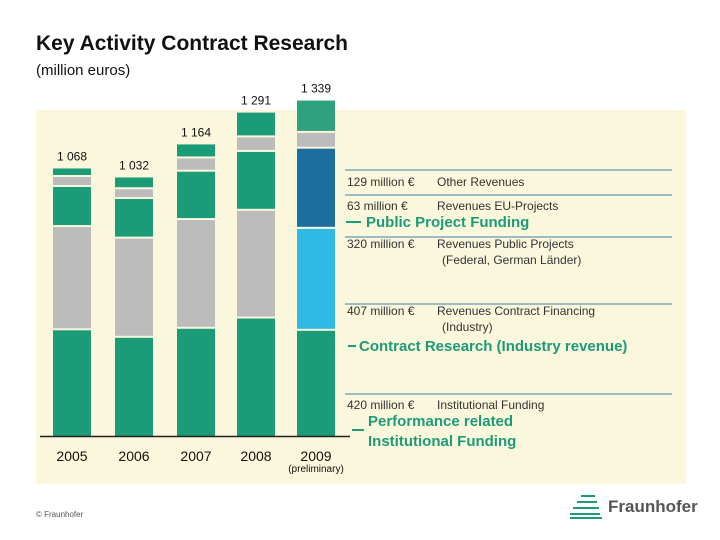 This screenshot has height=540, width=720. I want to click on annotation-desc2-4: (Industry), so click(467, 327).